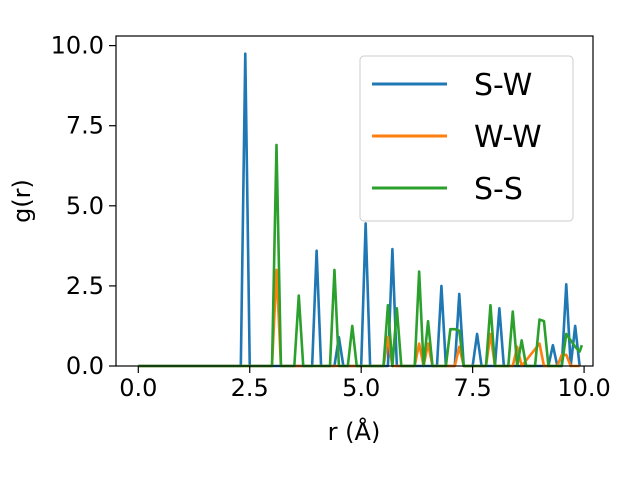  I want to click on x-axis: 0.0 2.5 5.0 7.5 10.0, so click(365, 384).